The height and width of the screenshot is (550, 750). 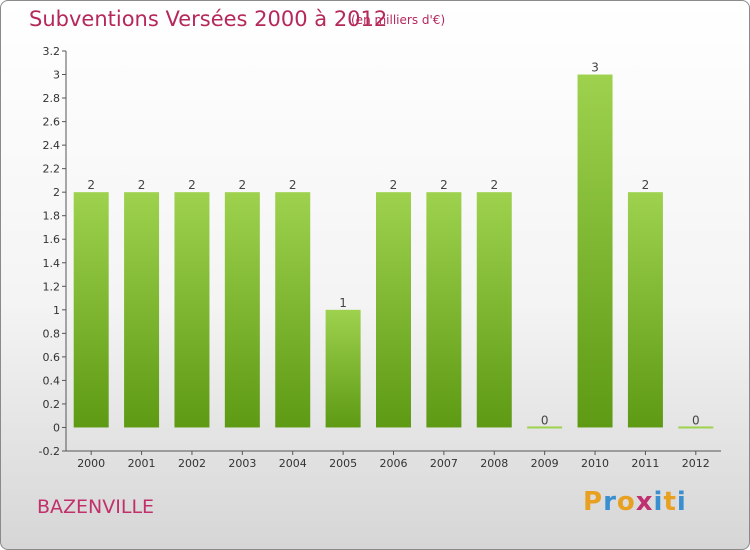 I want to click on data-label-2010: 3, so click(x=595, y=68).